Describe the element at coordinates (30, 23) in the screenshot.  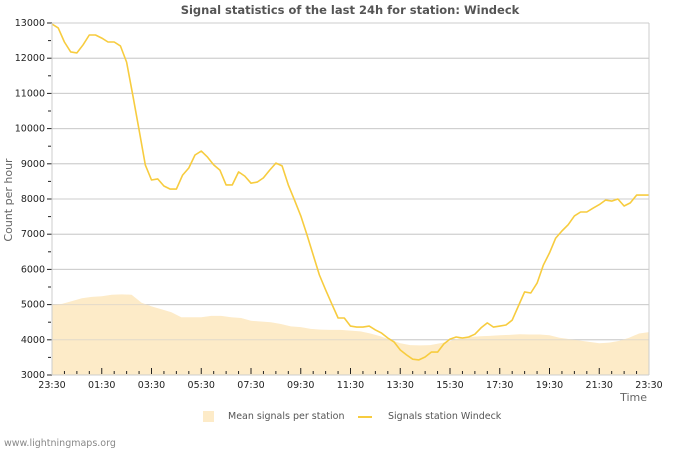
I see `y-tick-label: 13000` at that location.